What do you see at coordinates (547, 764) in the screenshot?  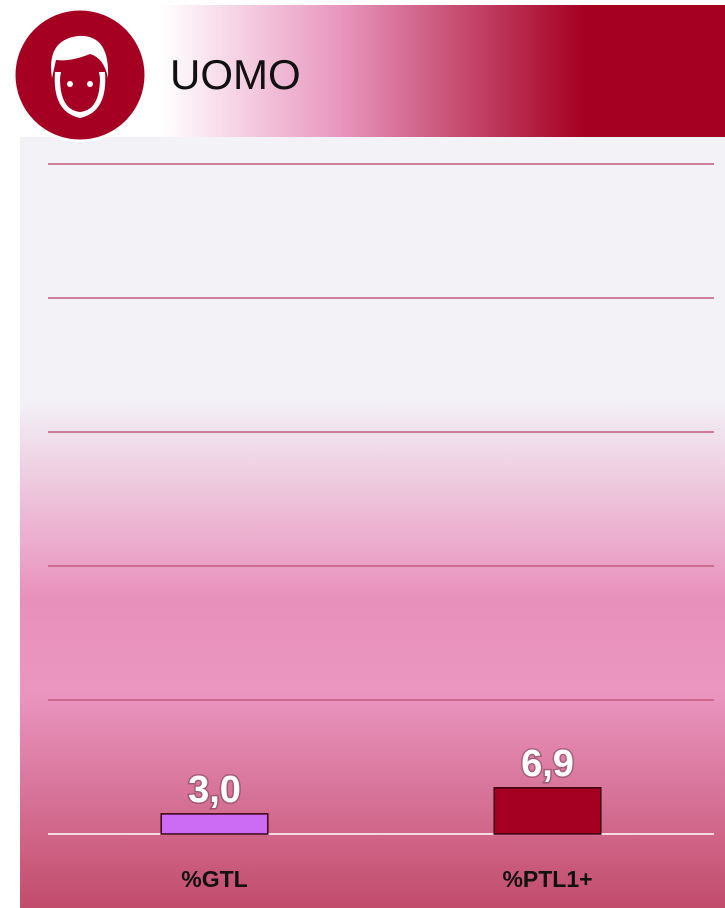 I see `value-label: 6,9` at bounding box center [547, 764].